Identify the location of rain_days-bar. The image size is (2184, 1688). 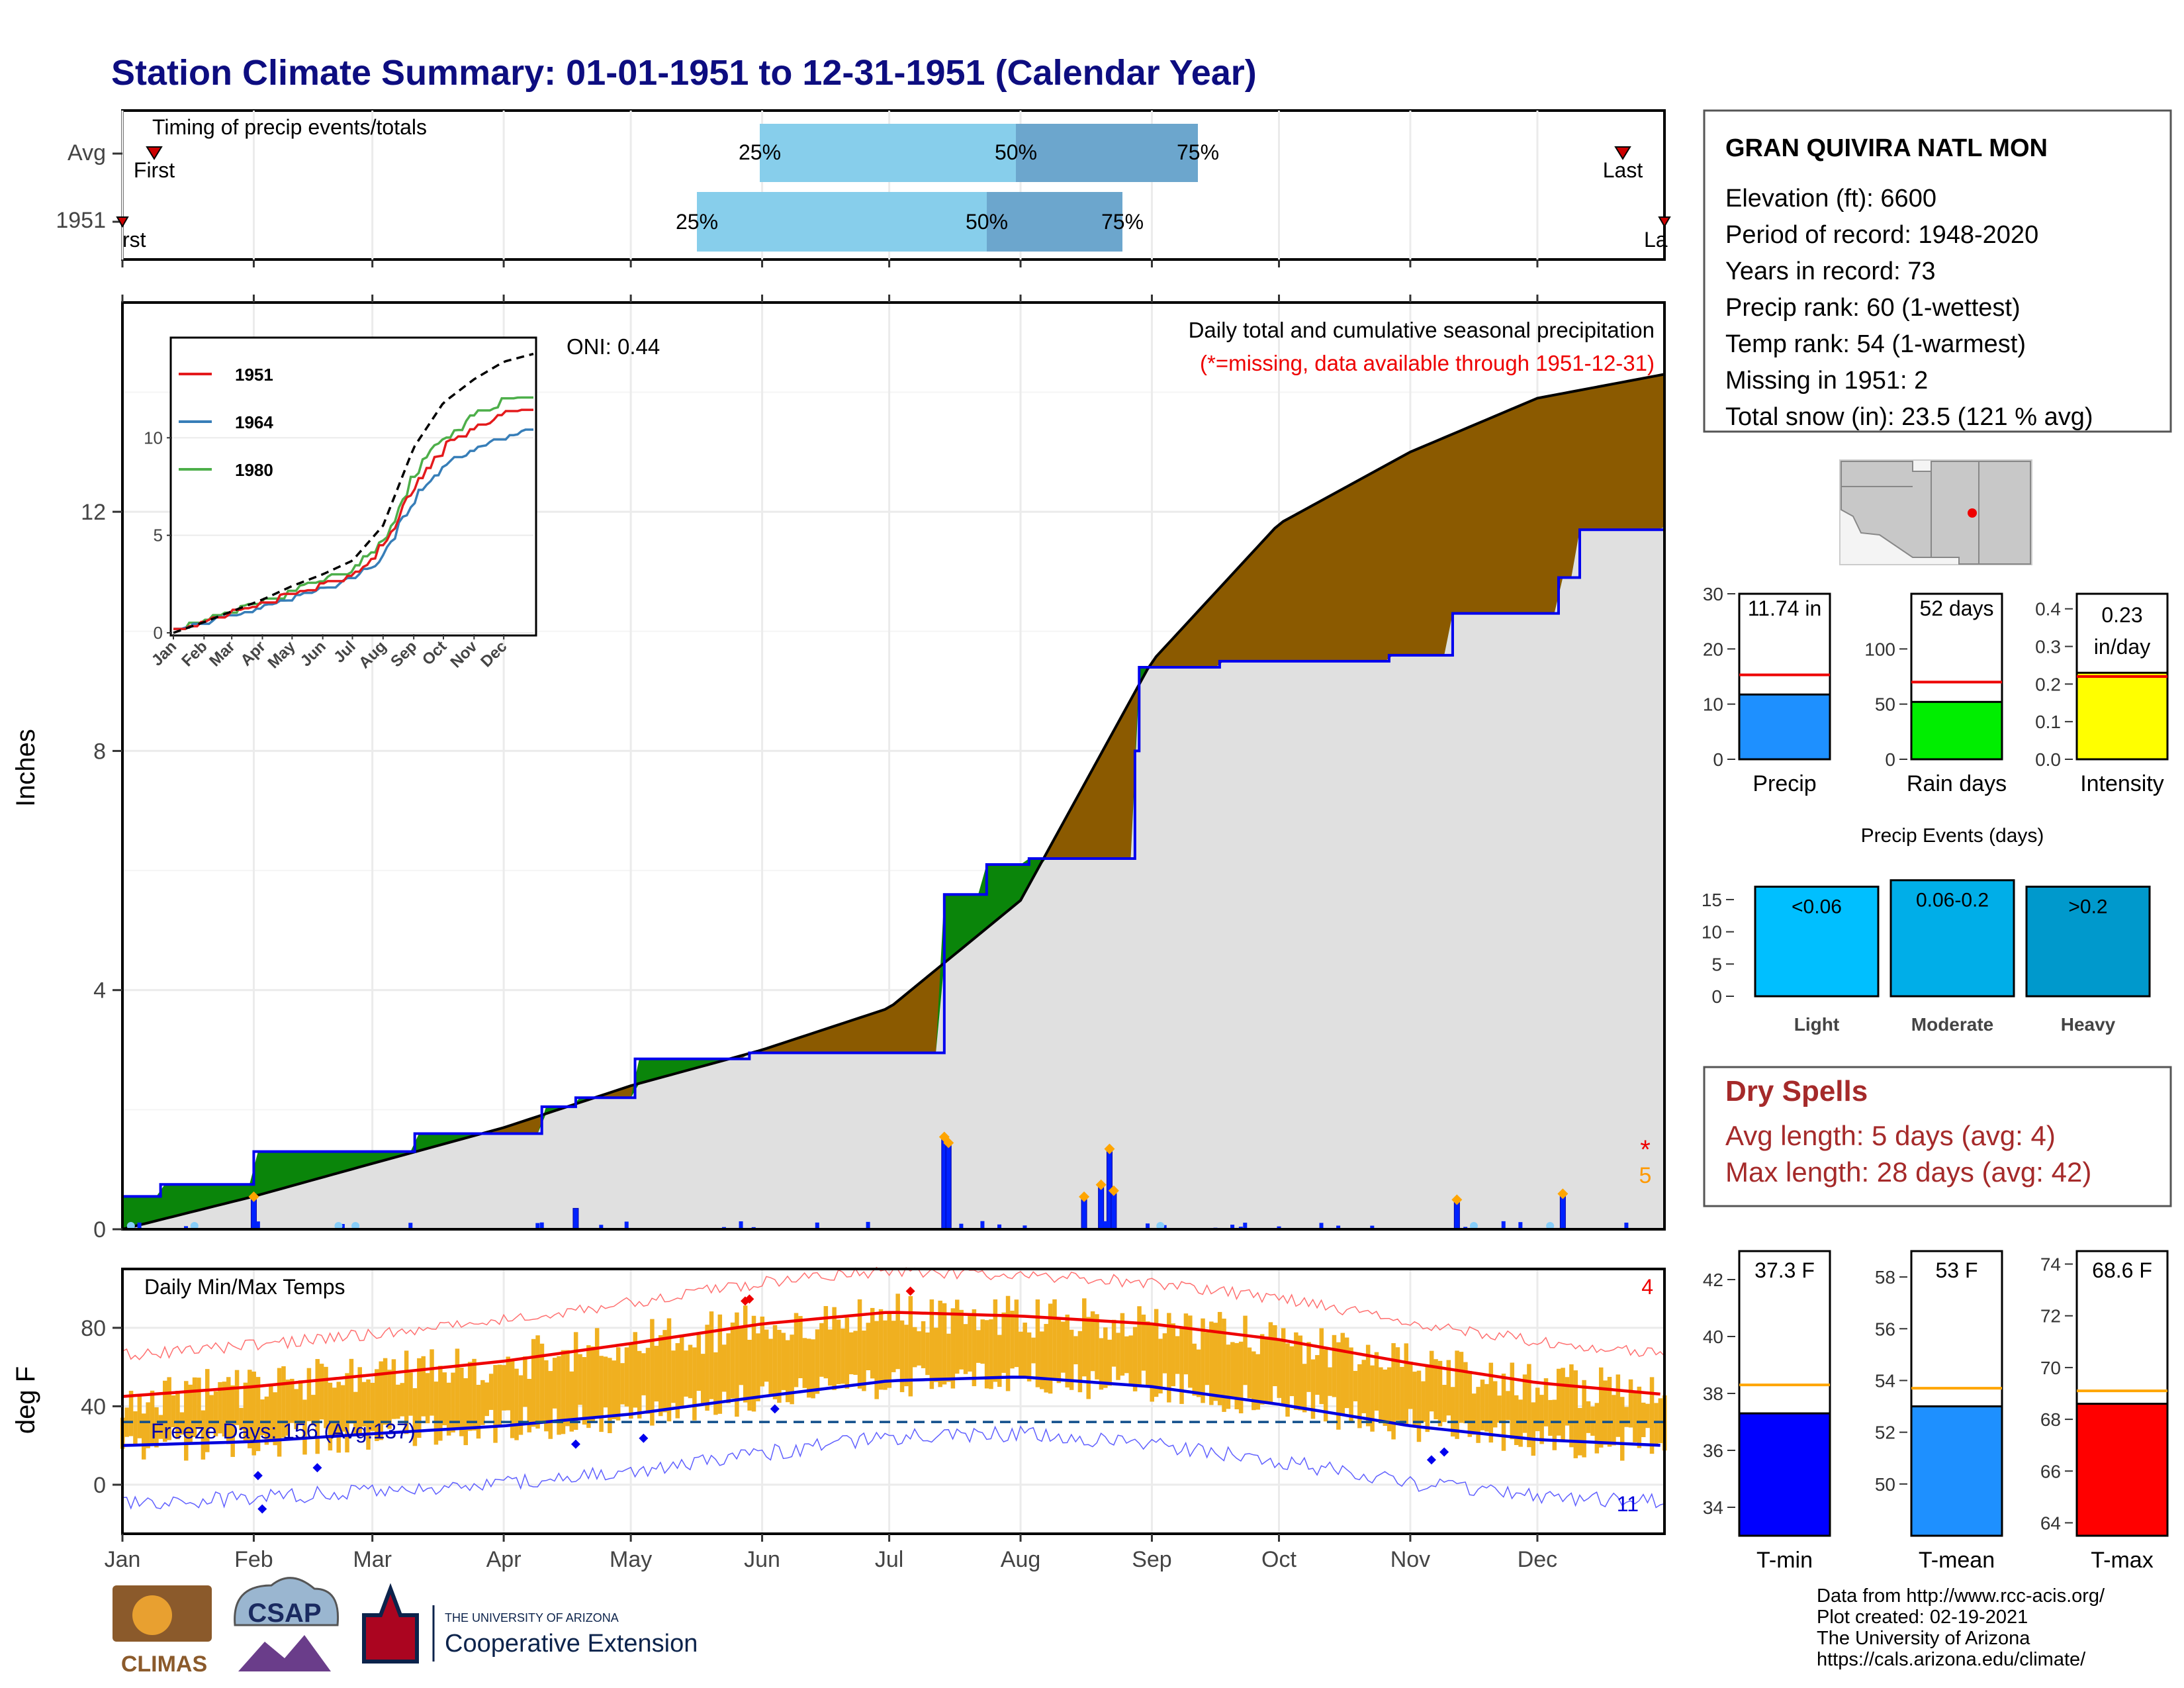
(1957, 730).